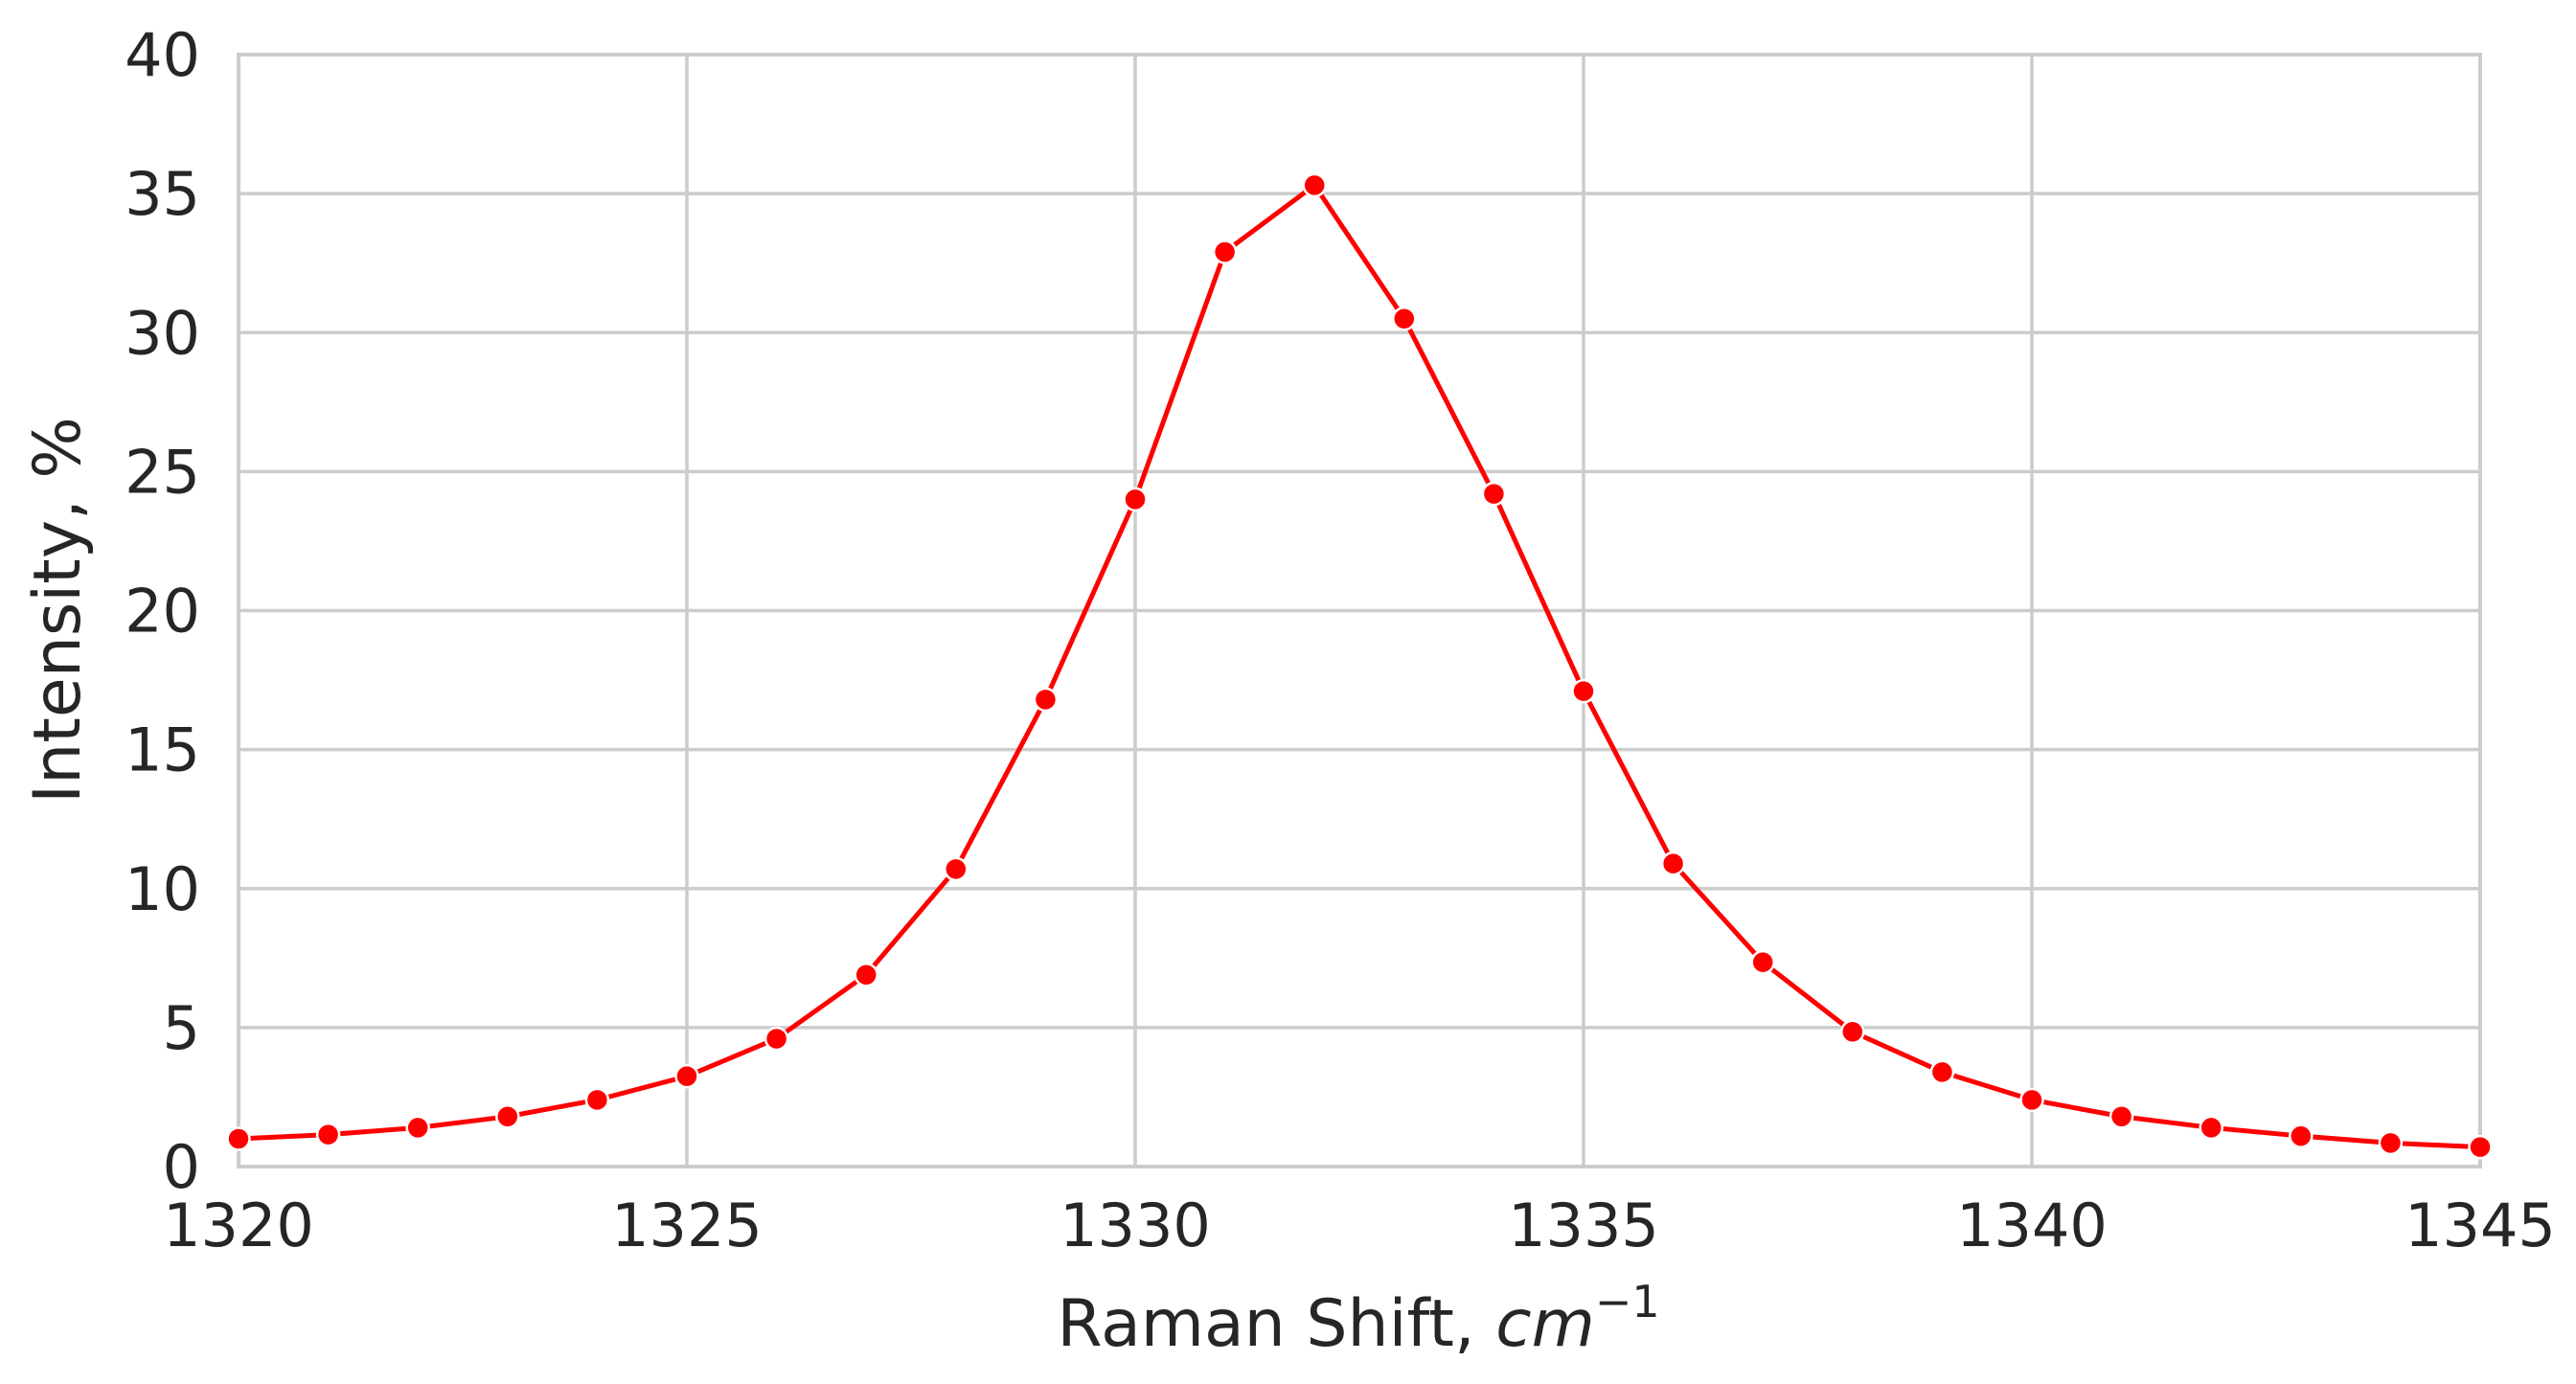  What do you see at coordinates (1628, 1301) in the screenshot?
I see `x-axis-label-unit-exponent: −1` at bounding box center [1628, 1301].